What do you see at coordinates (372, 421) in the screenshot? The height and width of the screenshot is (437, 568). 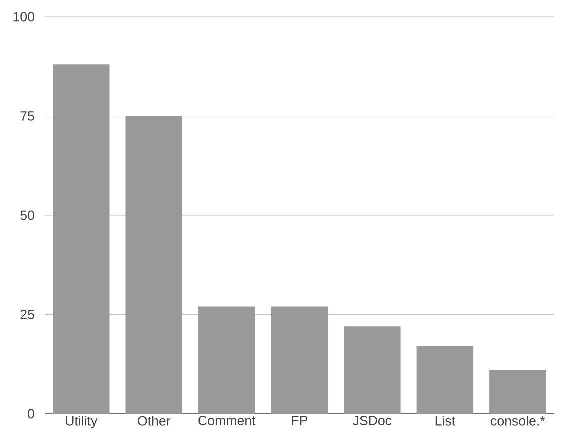 I see `x-tick-label: JSDoc` at bounding box center [372, 421].